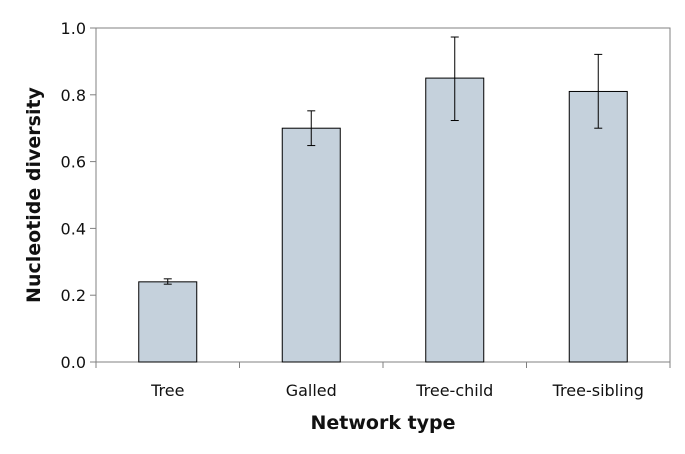  Describe the element at coordinates (598, 390) in the screenshot. I see `x-tick-label: Tree-sibling` at that location.